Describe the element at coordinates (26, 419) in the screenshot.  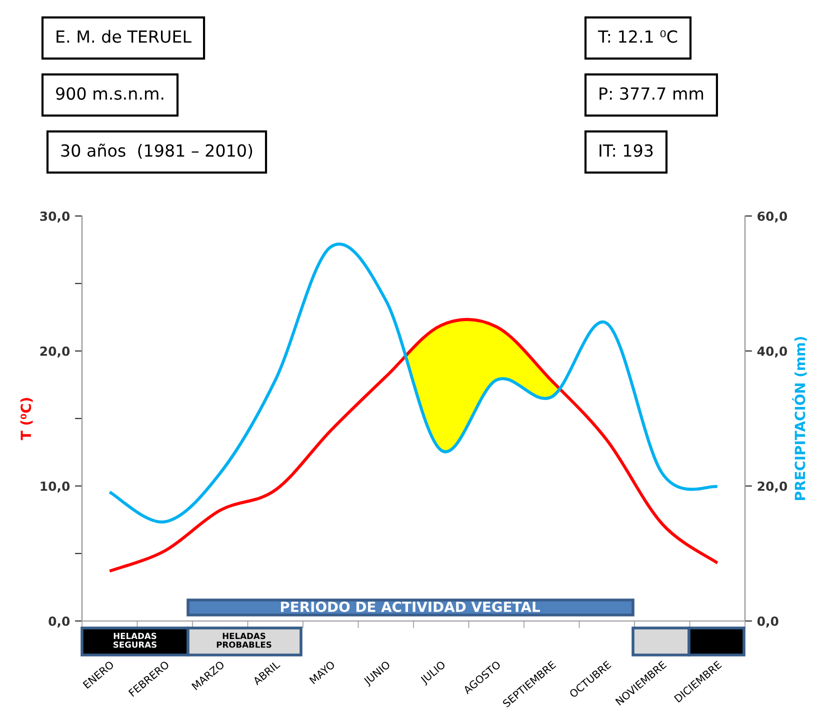
I see `y-axis-title: T (⁰C)` at that location.